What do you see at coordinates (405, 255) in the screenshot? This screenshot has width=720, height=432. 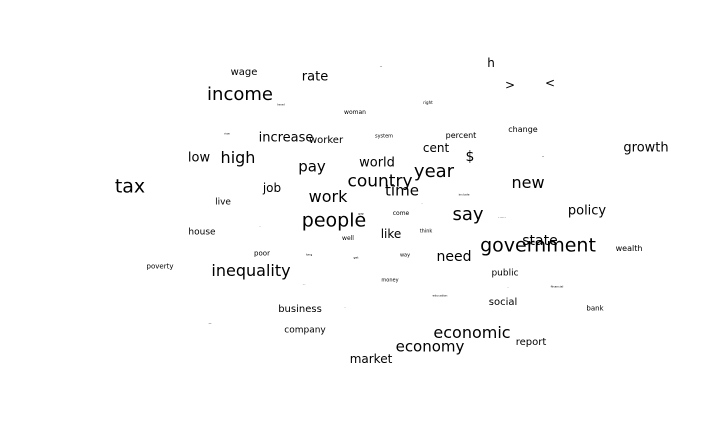 I see `word-way: way` at bounding box center [405, 255].